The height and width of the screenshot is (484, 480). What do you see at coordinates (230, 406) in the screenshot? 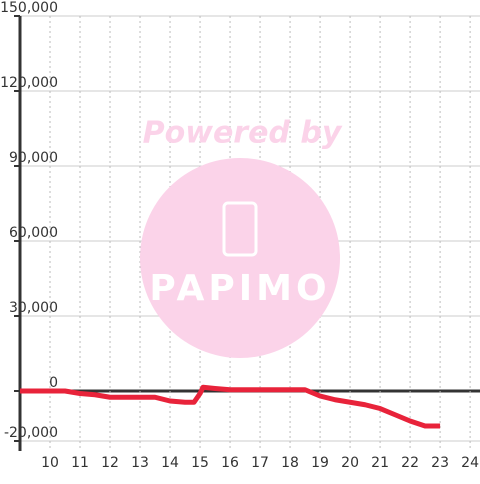
I see `series-line` at bounding box center [230, 406].